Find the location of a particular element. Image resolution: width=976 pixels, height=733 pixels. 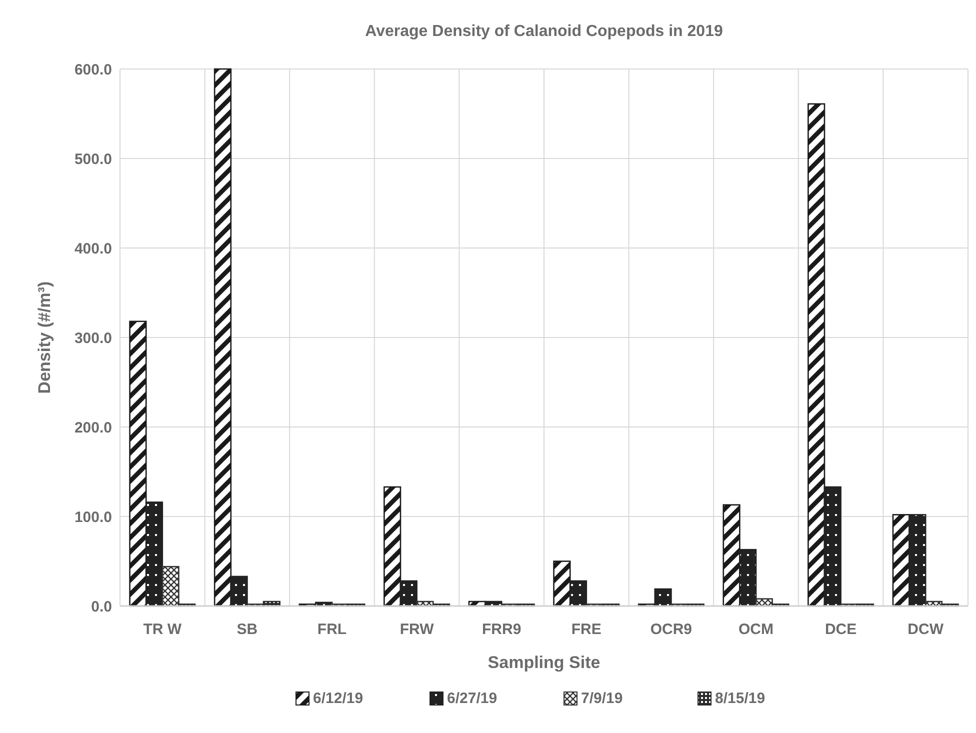

y-tick-label: 200.0 is located at coordinates (93, 427).